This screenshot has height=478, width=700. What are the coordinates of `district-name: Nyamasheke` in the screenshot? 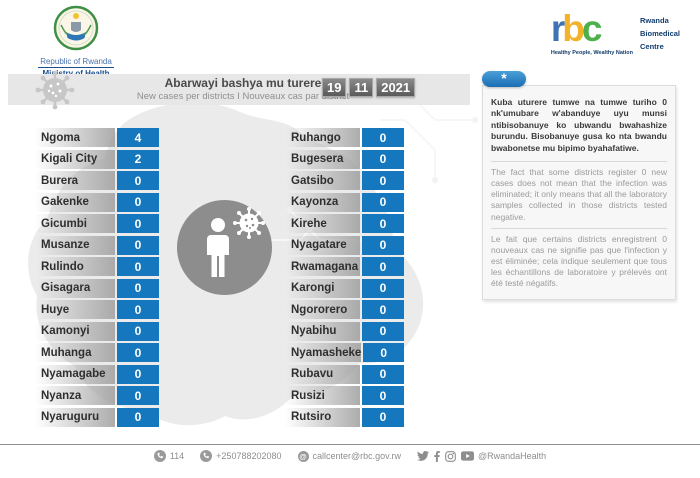 It's located at (323, 352).